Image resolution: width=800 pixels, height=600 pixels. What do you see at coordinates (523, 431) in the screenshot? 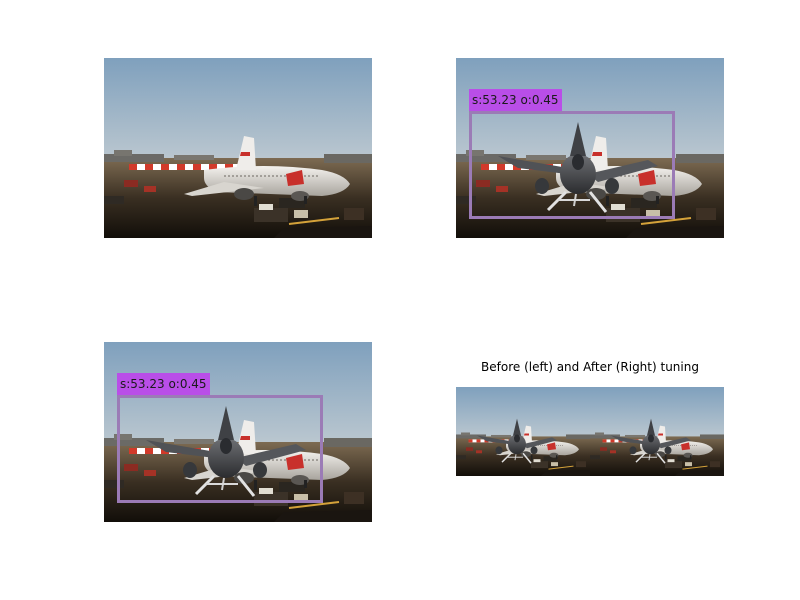
I see `before-tuning-thumbnail` at bounding box center [523, 431].